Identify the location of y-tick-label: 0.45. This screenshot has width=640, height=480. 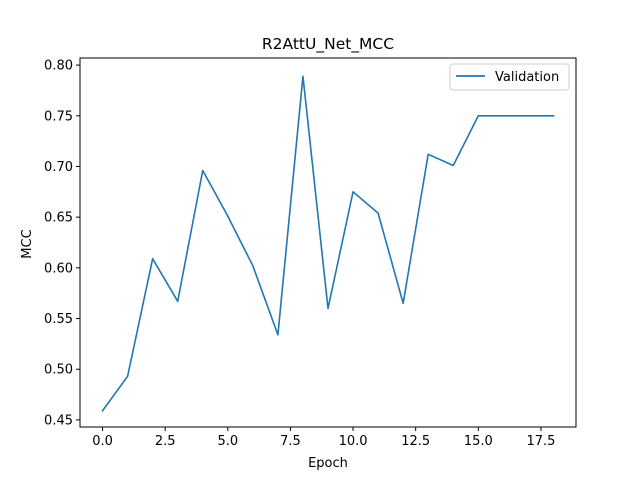
(58, 420).